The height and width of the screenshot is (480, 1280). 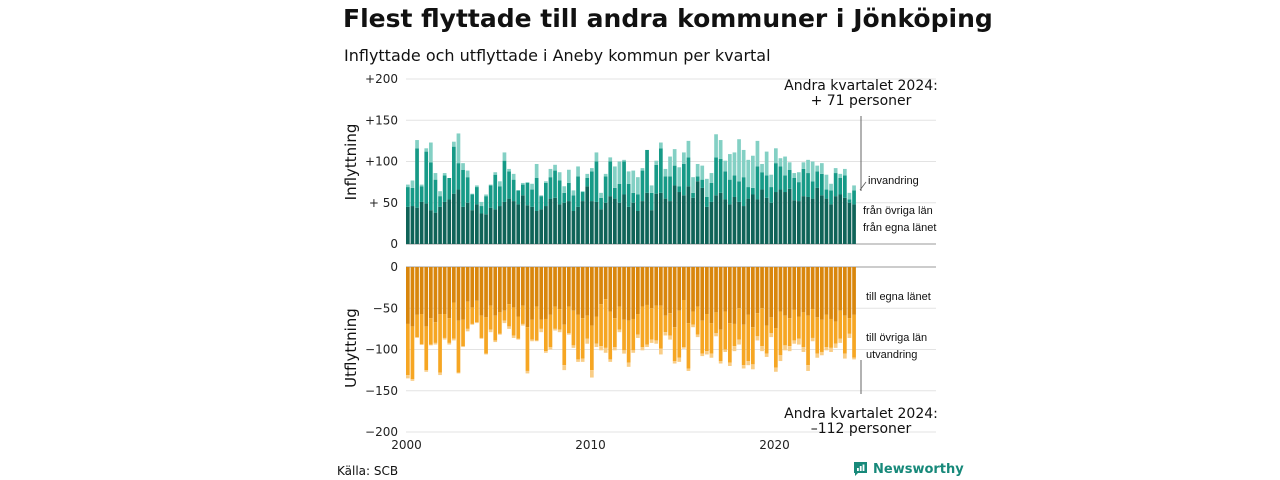 I want to click on y-tick-outflow: −100, so click(x=381, y=350).